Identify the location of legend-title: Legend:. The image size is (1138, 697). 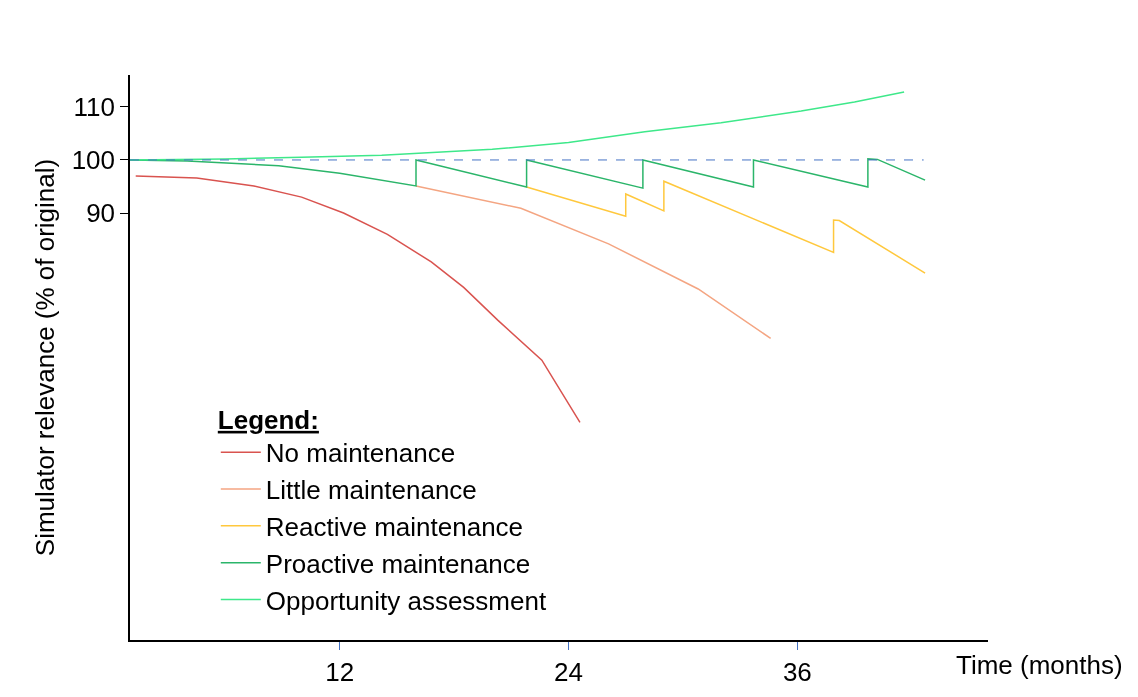
(268, 419).